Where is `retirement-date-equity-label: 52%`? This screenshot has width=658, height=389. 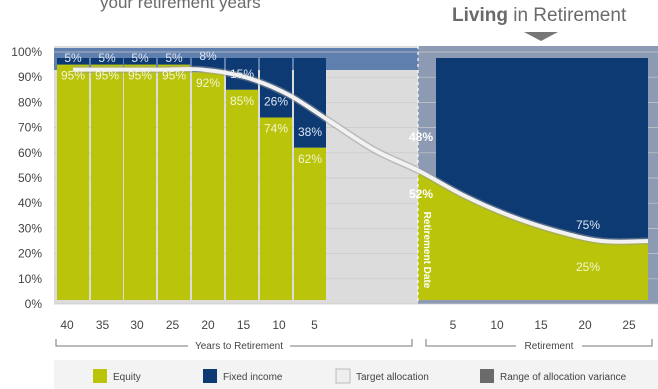 retirement-date-equity-label: 52% is located at coordinates (421, 194).